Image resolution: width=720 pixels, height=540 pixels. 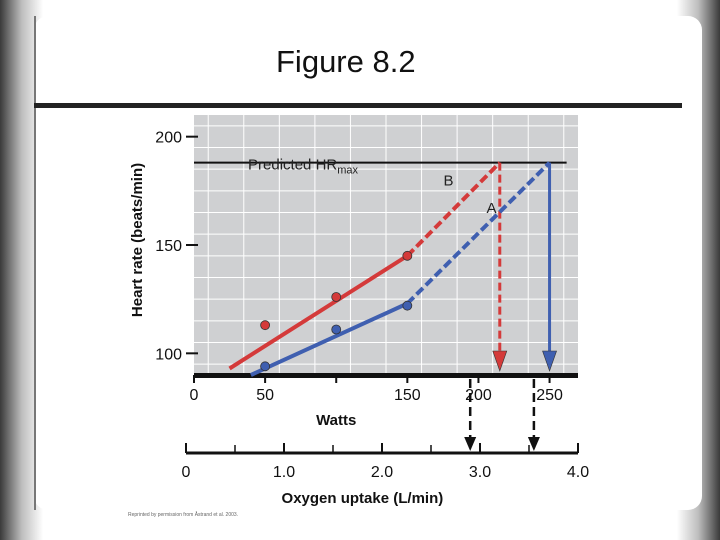 I want to click on x-tick-label: 150, so click(x=407, y=395).